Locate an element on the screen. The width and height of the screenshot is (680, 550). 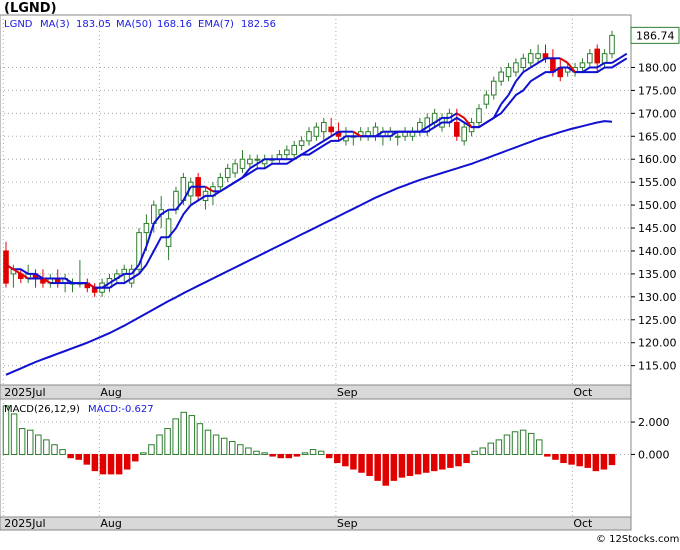
price-tick-label: 180.00 is located at coordinates (657, 67).